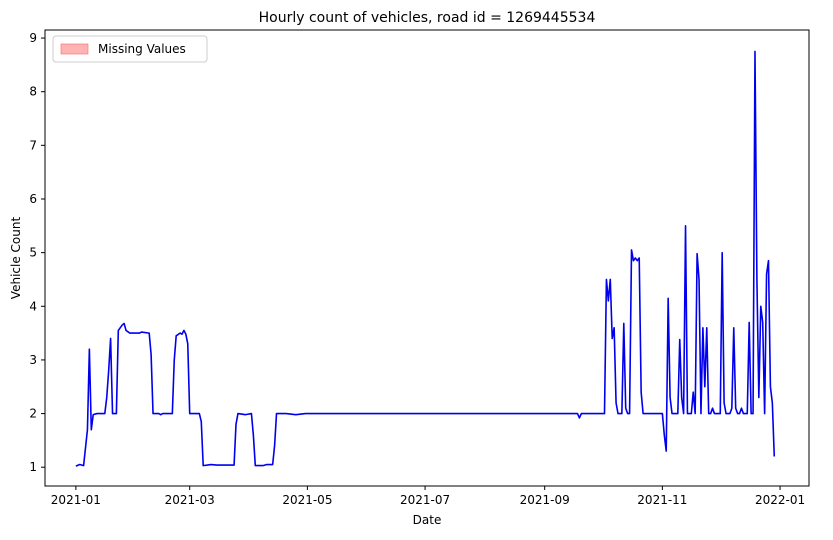 The height and width of the screenshot is (540, 833). I want to click on x-tick-label: 2021-07, so click(425, 500).